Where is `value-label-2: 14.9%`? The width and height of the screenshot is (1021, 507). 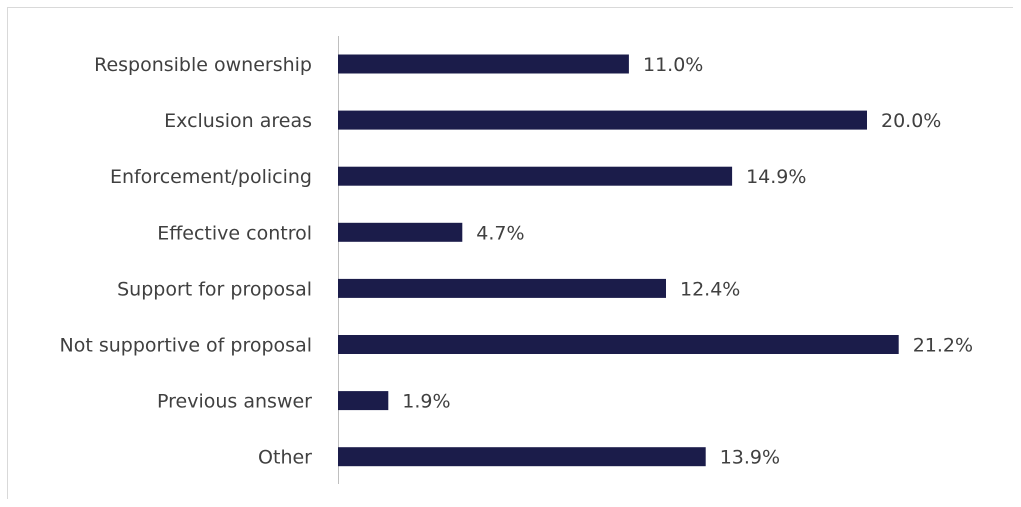 value-label-2: 14.9% is located at coordinates (776, 177).